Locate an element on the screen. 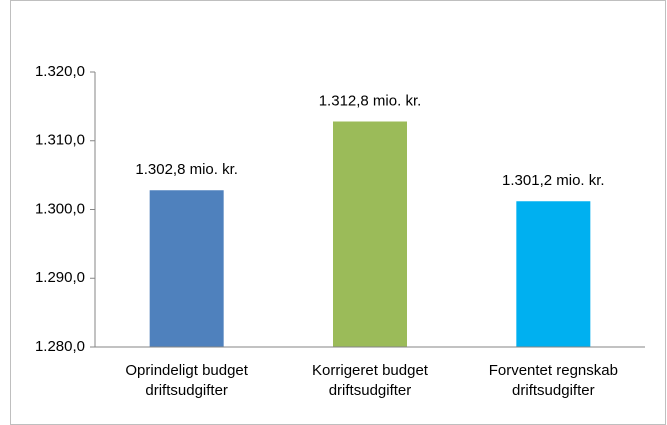 The width and height of the screenshot is (667, 425). y-tick-label: 1.310,0 is located at coordinates (60, 140).